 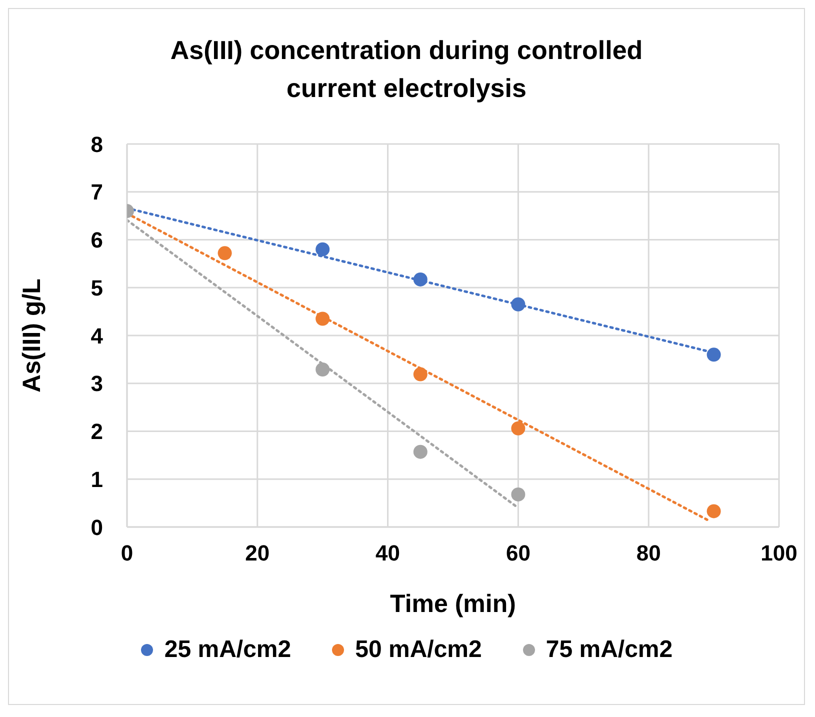 What do you see at coordinates (96, 479) in the screenshot?
I see `y-tick-label: 1` at bounding box center [96, 479].